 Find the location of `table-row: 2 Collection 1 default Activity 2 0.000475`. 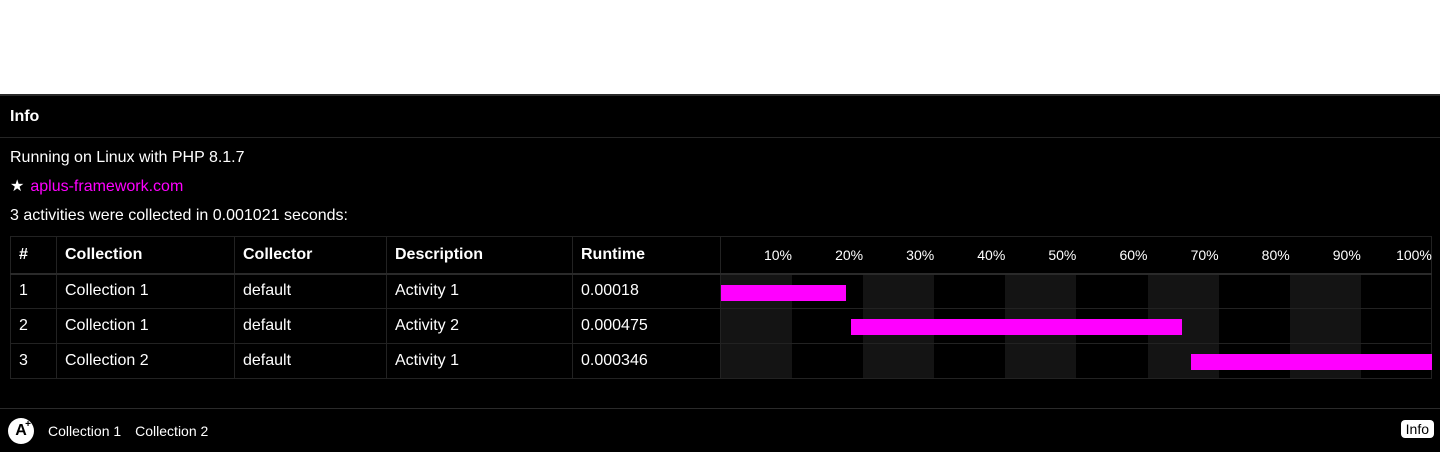

table-row: 2 Collection 1 default Activity 2 0.000475 is located at coordinates (721, 326).